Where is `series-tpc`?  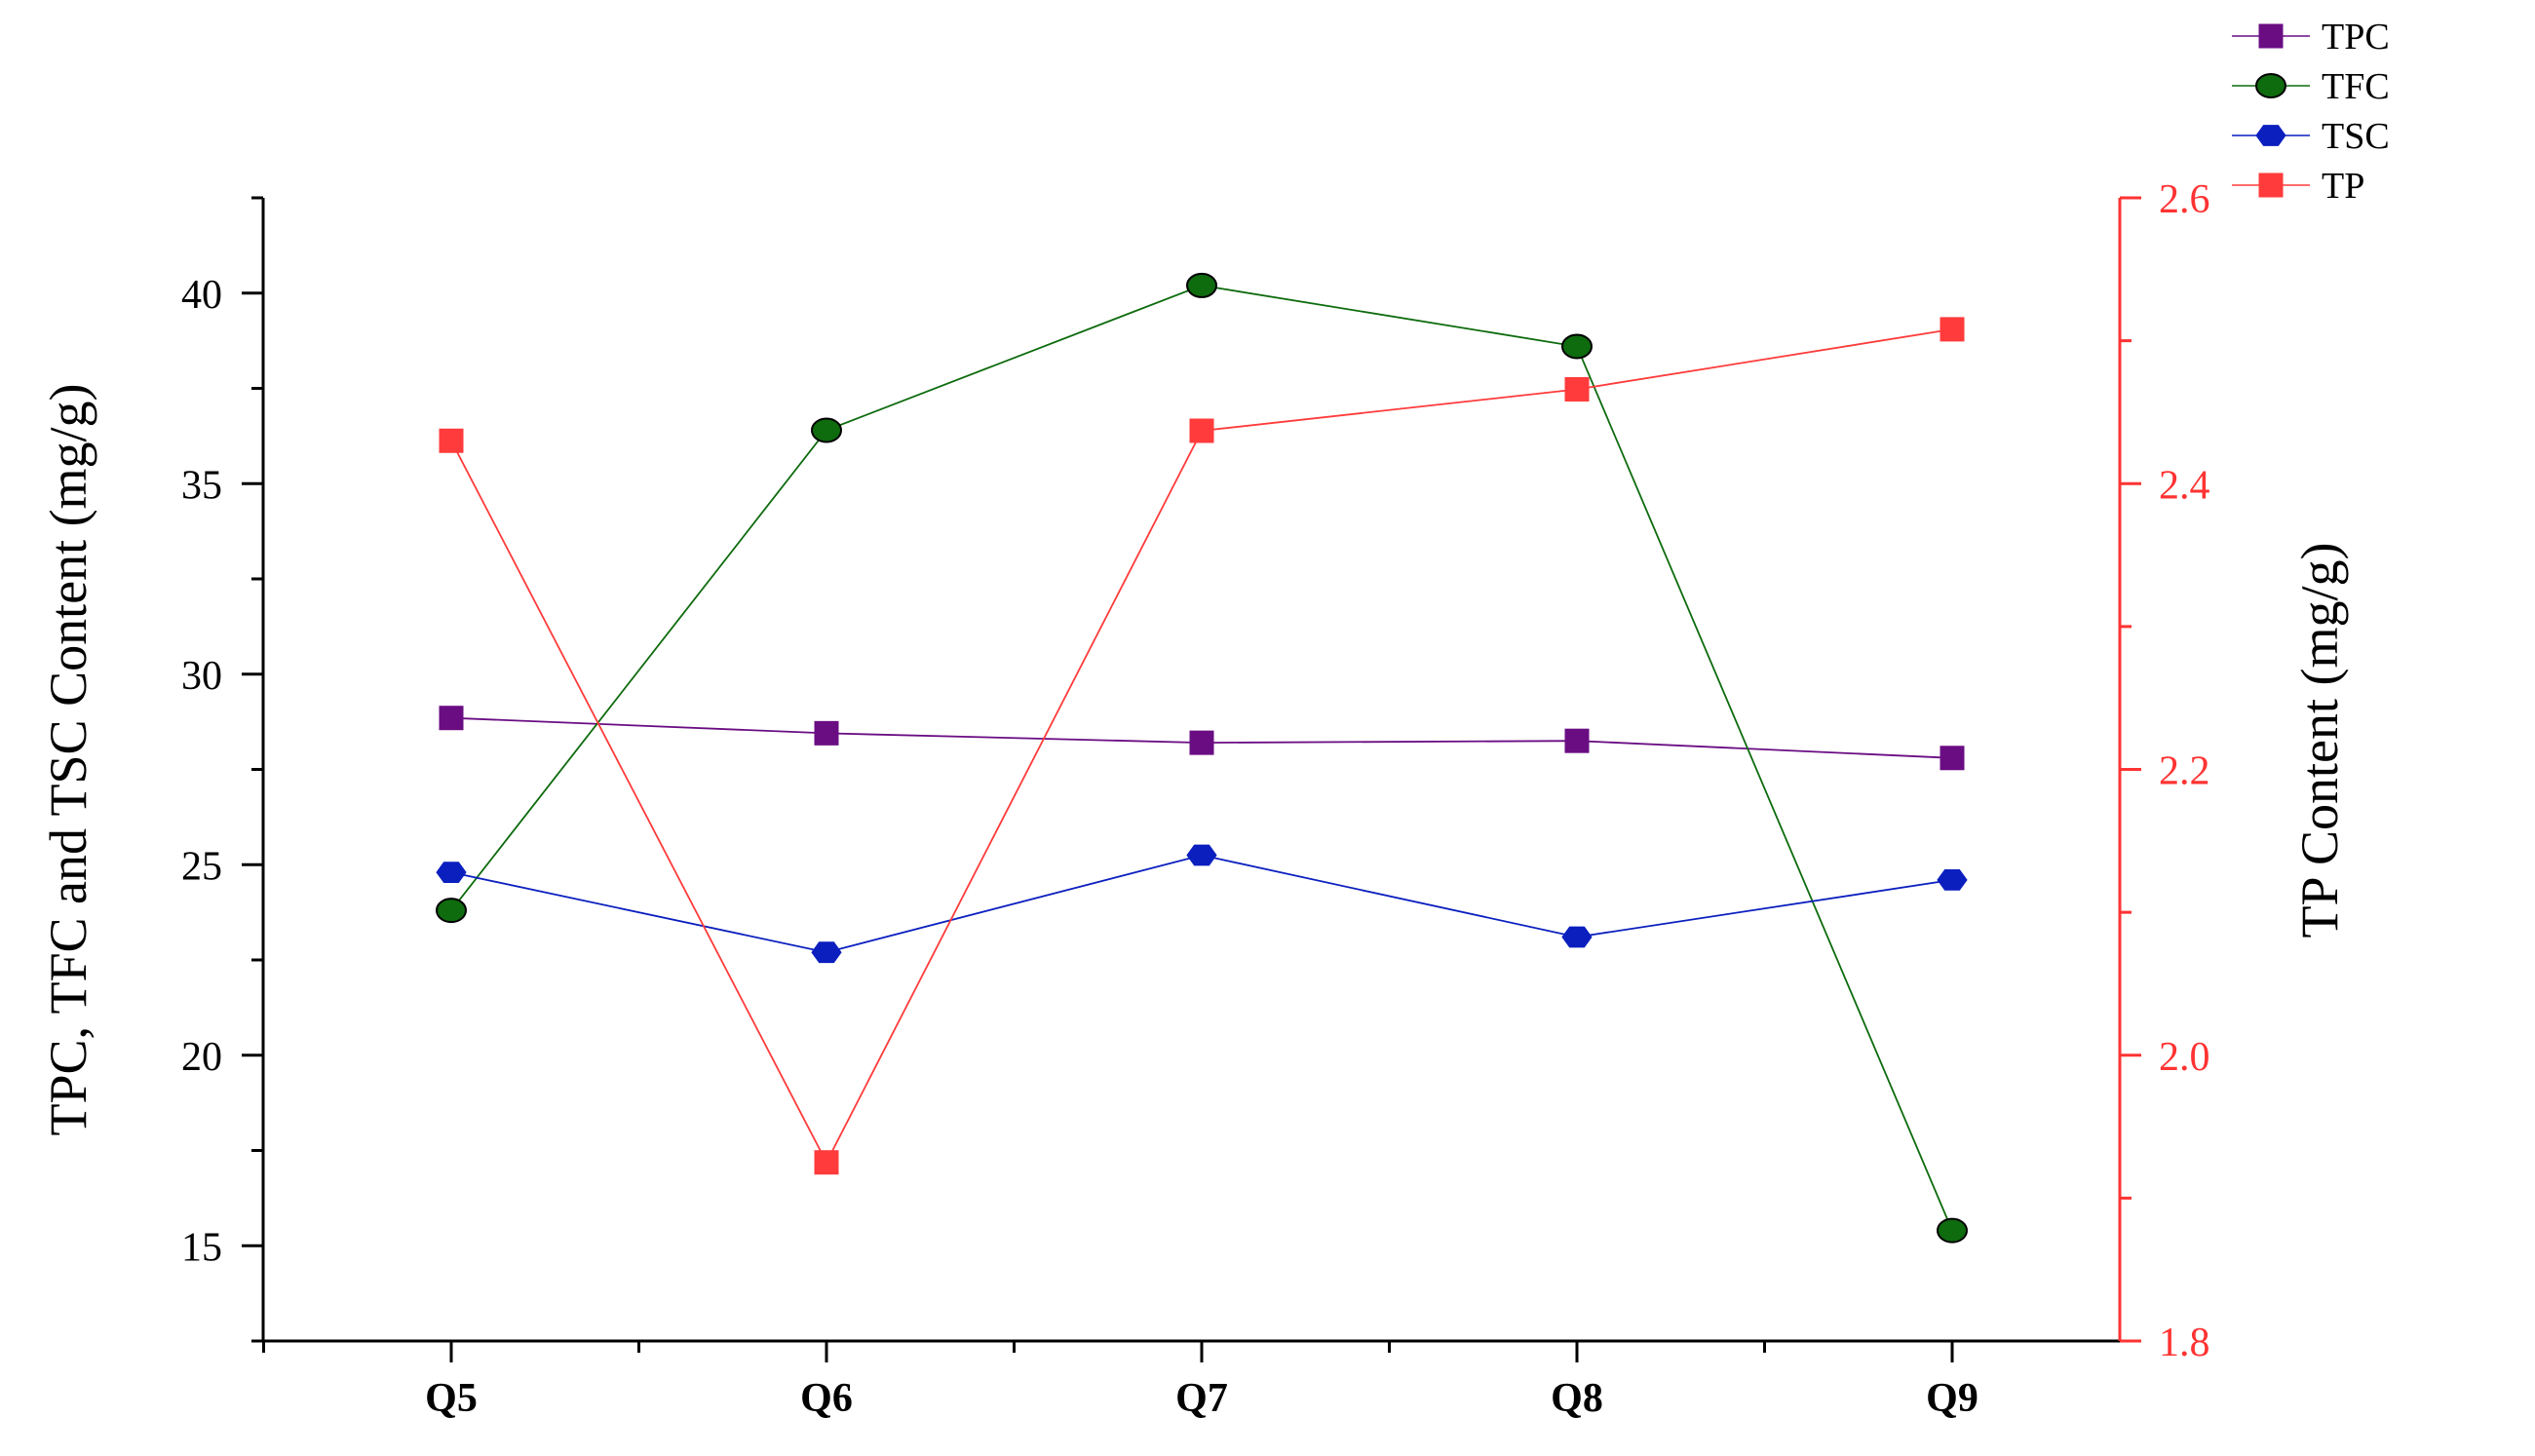 series-tpc is located at coordinates (1202, 738).